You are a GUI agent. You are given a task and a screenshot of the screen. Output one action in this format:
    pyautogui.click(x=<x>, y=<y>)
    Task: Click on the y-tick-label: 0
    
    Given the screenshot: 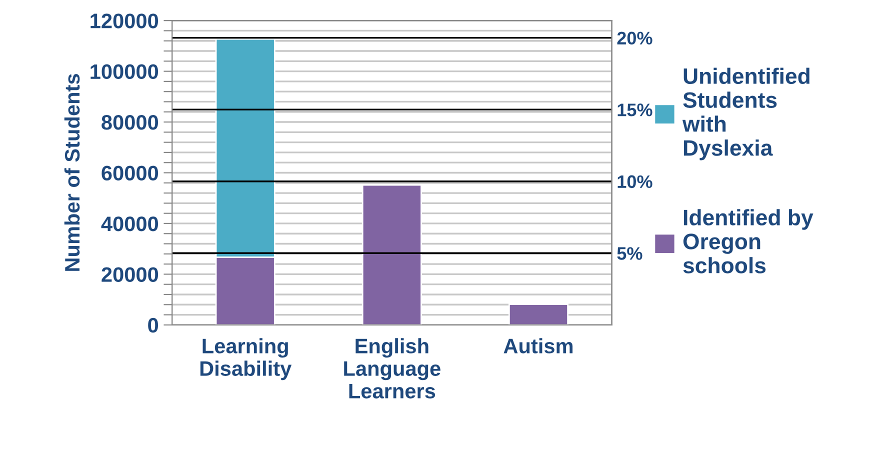 What is the action you would take?
    pyautogui.click(x=153, y=325)
    